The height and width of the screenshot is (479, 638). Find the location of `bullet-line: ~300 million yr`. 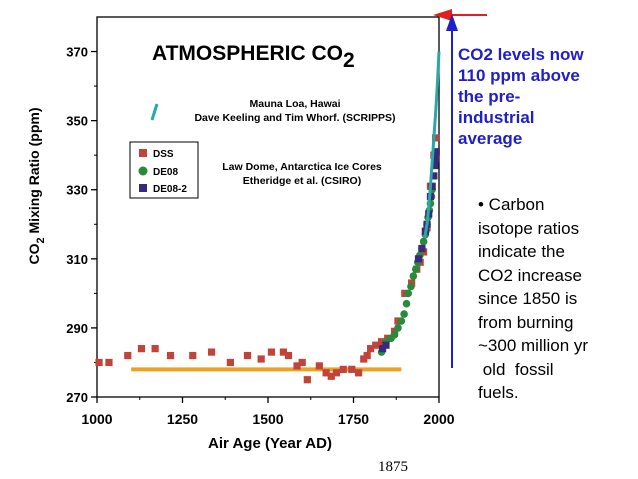

bullet-line: ~300 million yr is located at coordinates (533, 345).